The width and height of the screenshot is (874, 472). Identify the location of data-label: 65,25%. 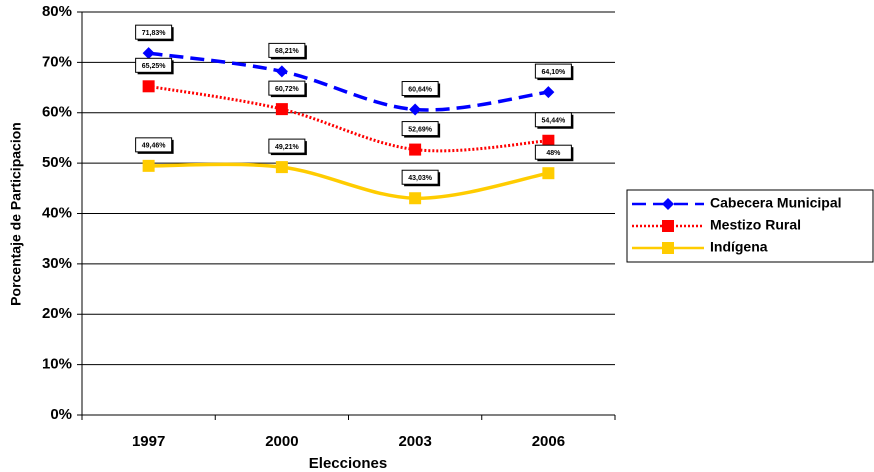
(154, 66).